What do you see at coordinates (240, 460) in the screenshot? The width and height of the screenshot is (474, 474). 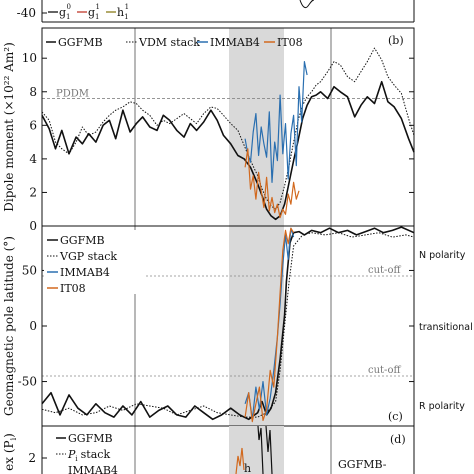 I see `panel-d-it08-trace` at bounding box center [240, 460].